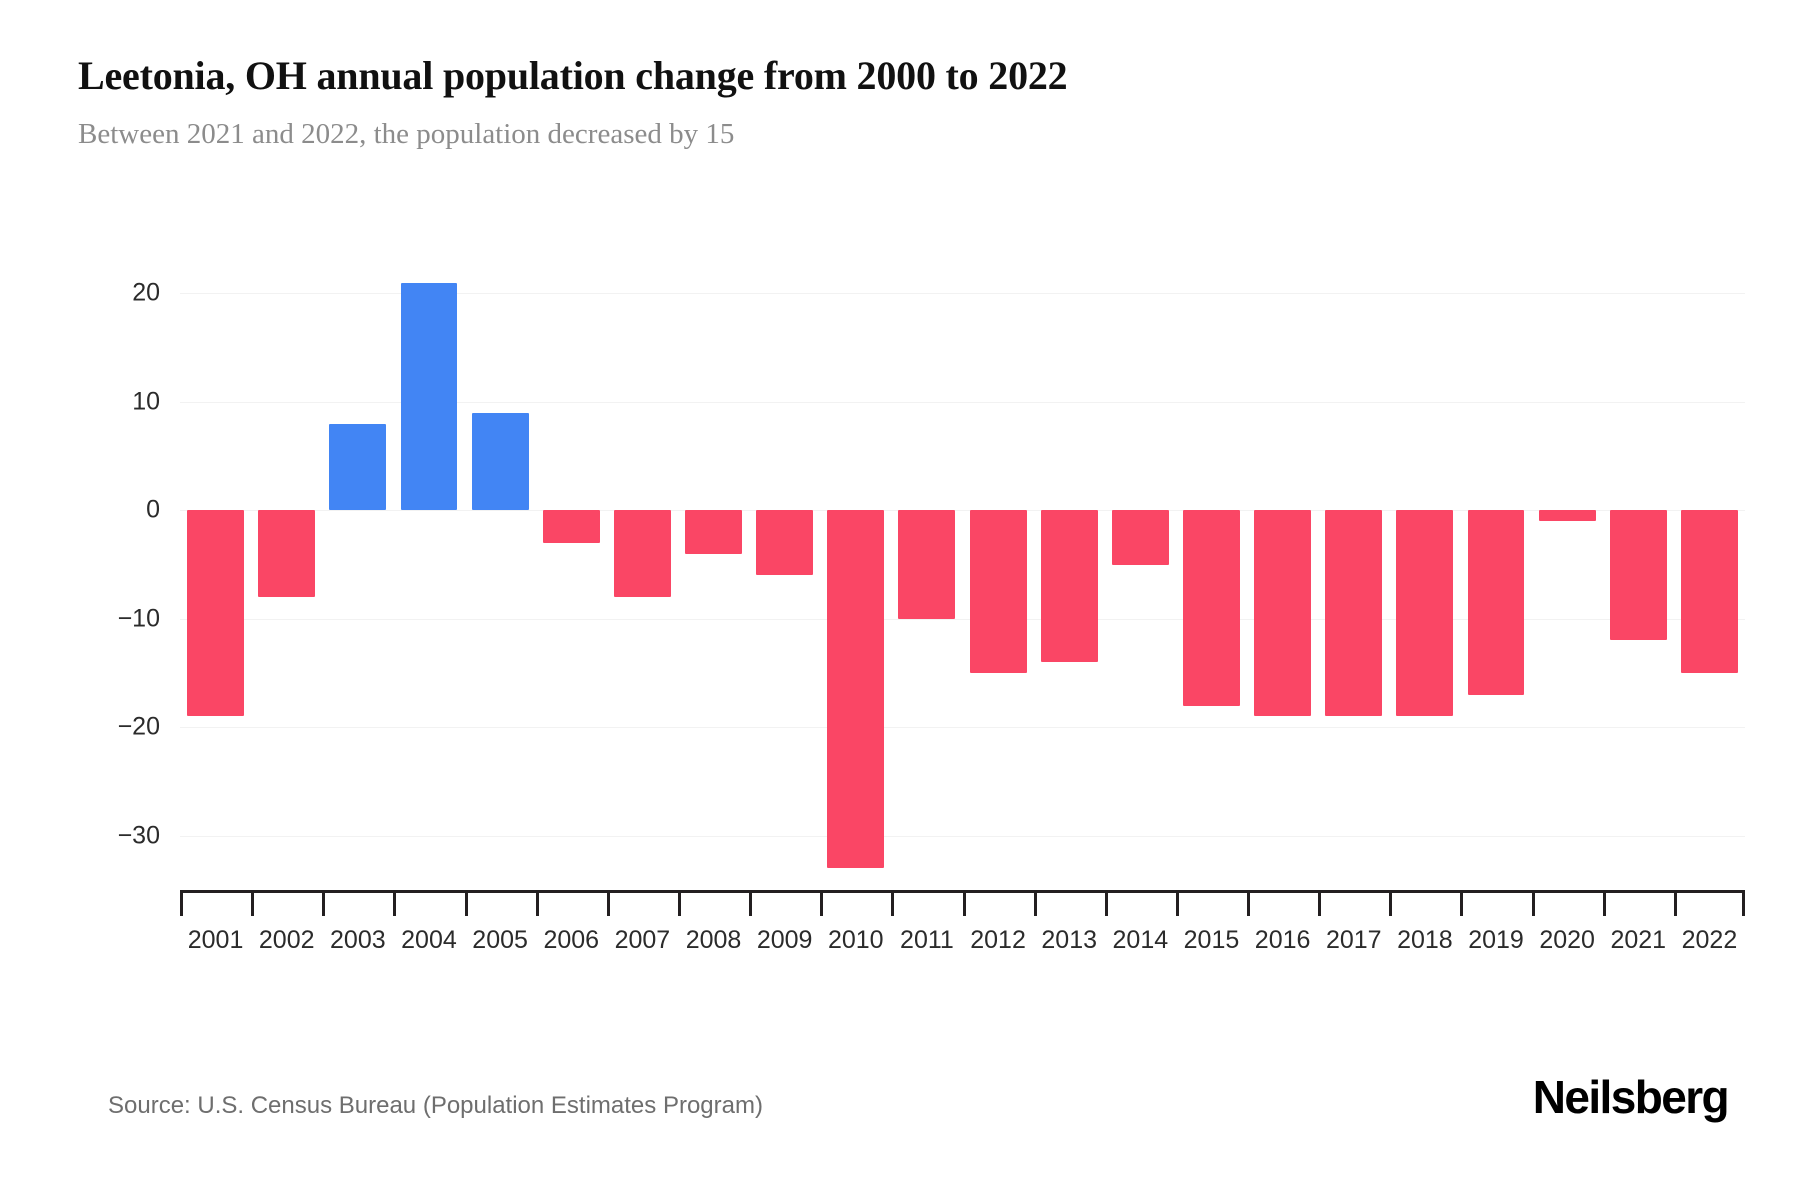 This screenshot has height=1200, width=1800. What do you see at coordinates (642, 940) in the screenshot?
I see `x-axis-tick-label-2007: 2007` at bounding box center [642, 940].